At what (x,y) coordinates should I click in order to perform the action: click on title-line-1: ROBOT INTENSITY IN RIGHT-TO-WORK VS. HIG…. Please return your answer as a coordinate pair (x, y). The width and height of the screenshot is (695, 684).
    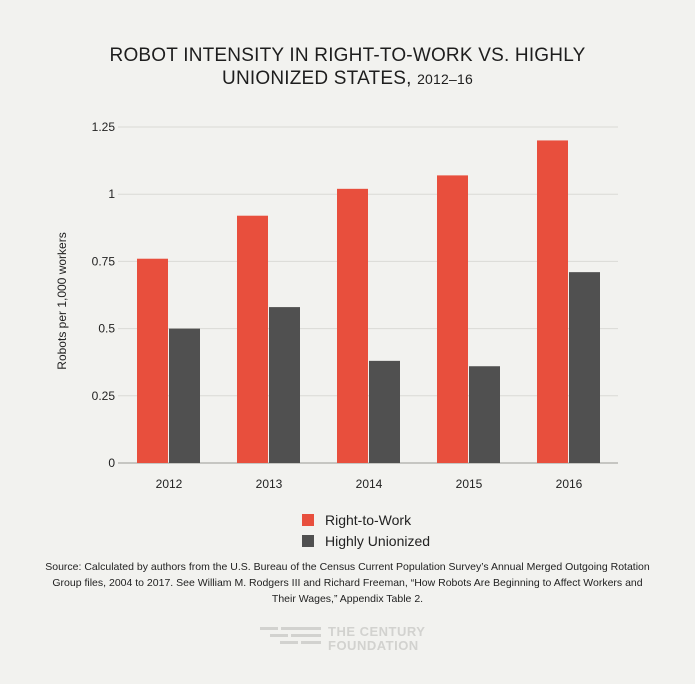
    Looking at the image, I should click on (347, 55).